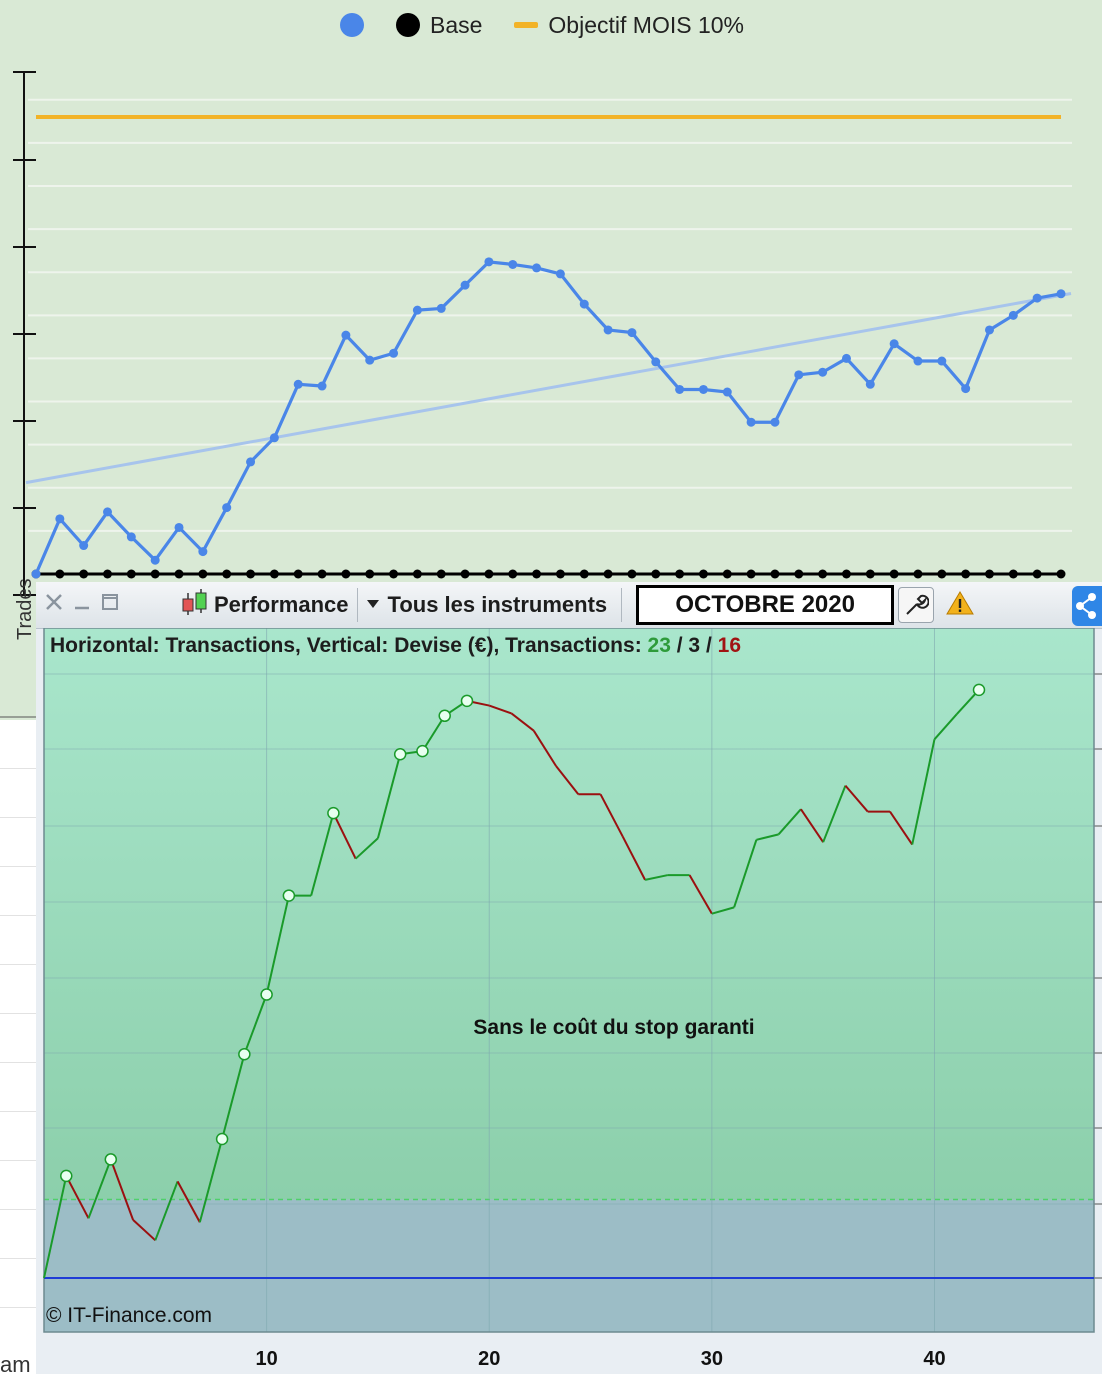  I want to click on legend-item: Objectif MOIS 10%, so click(629, 25).